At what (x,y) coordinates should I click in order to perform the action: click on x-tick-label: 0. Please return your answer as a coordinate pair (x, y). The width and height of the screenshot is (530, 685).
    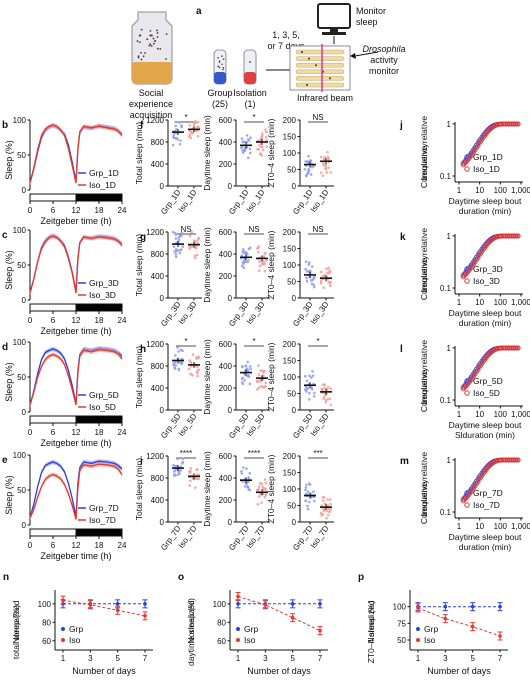
    Looking at the image, I should click on (30, 432).